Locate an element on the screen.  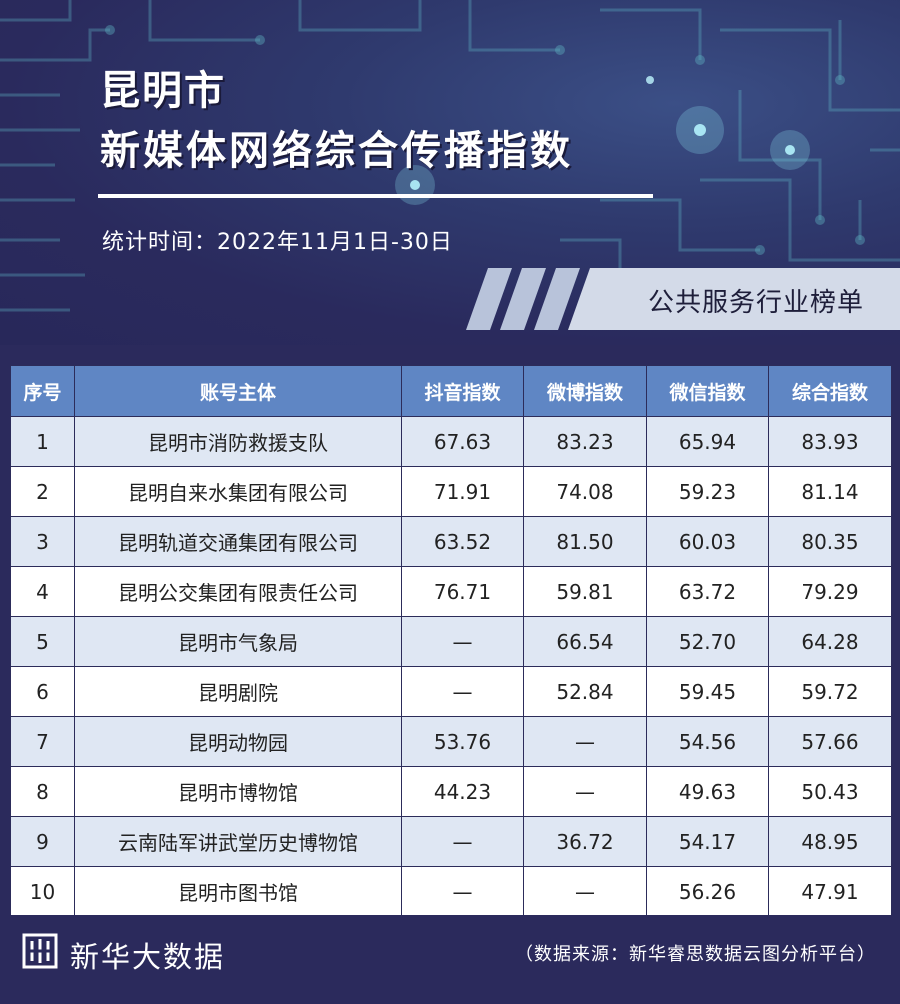
cell-wechat: 52.70 is located at coordinates (707, 641).